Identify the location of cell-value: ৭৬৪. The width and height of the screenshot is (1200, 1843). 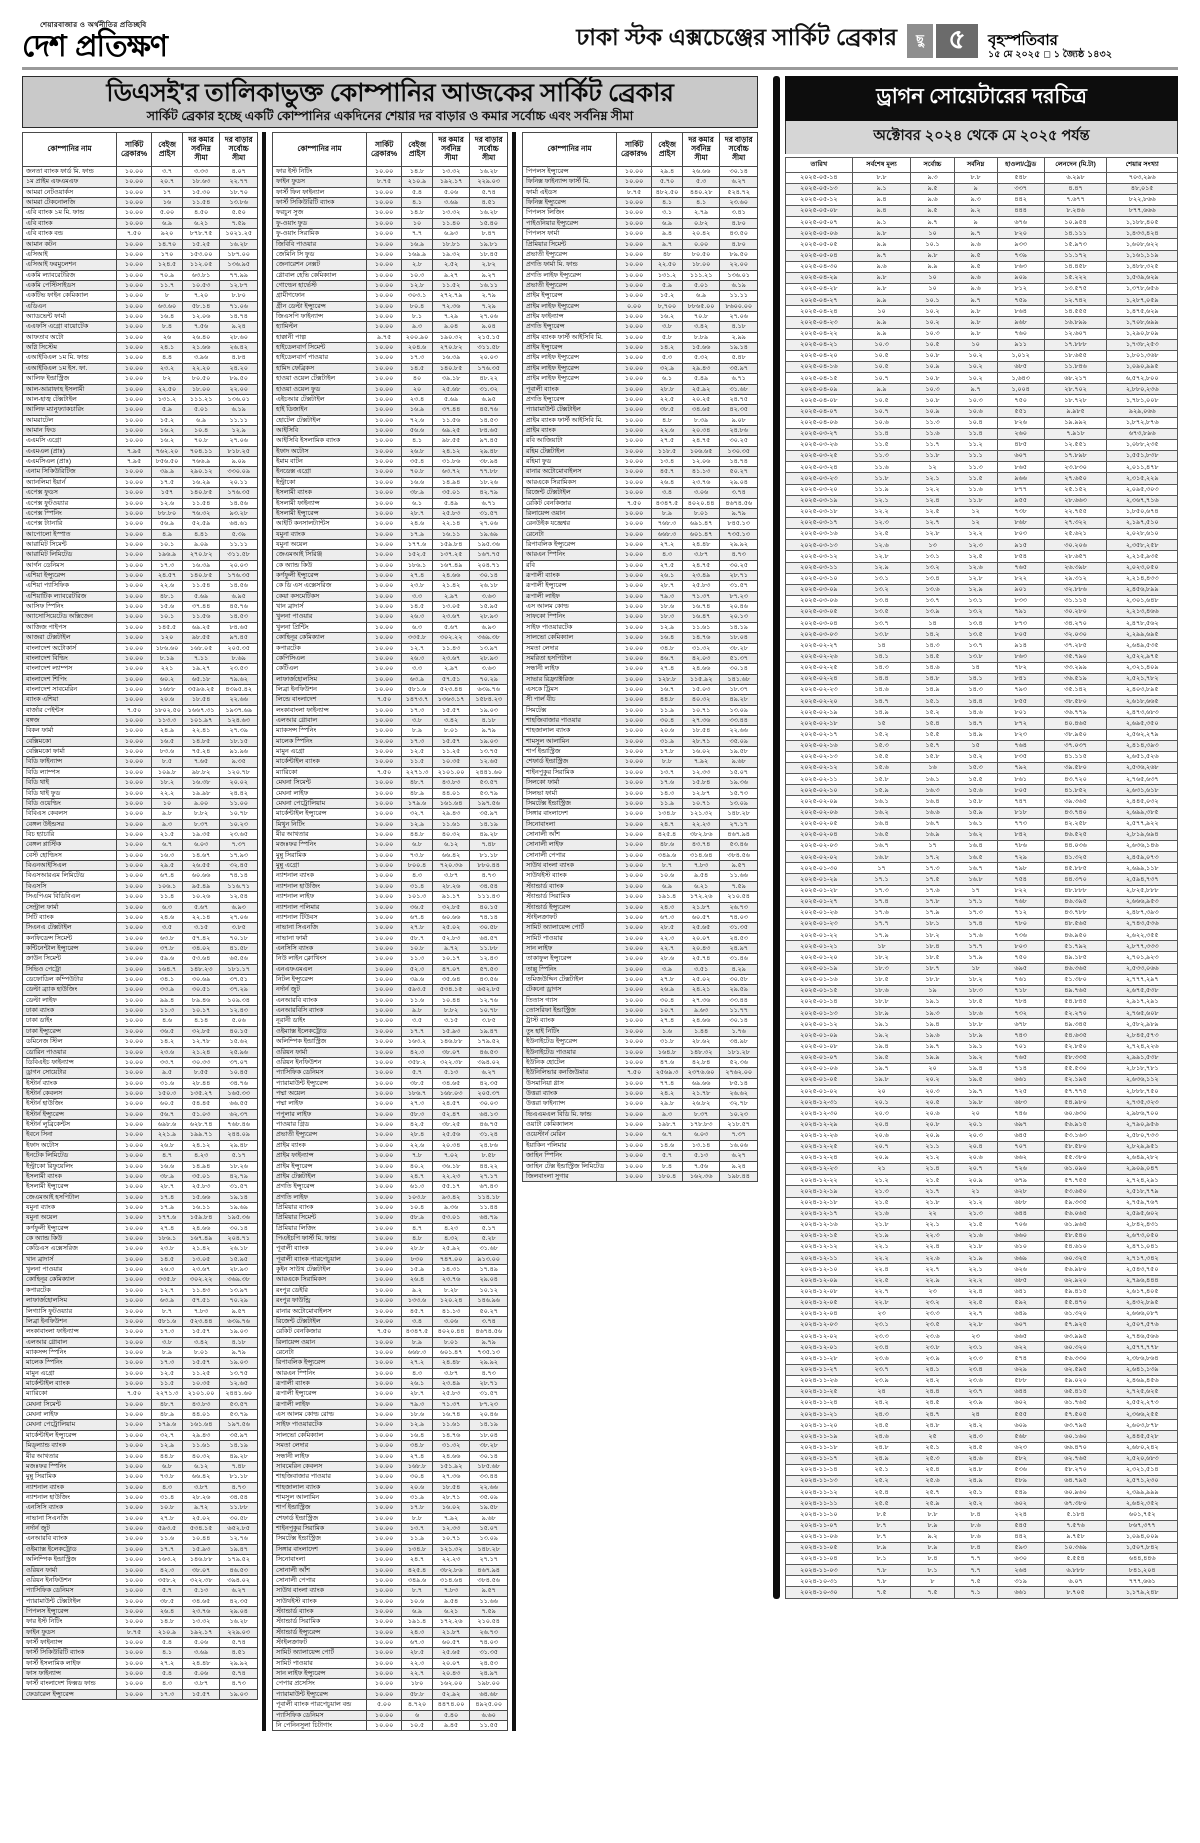
(1020, 745).